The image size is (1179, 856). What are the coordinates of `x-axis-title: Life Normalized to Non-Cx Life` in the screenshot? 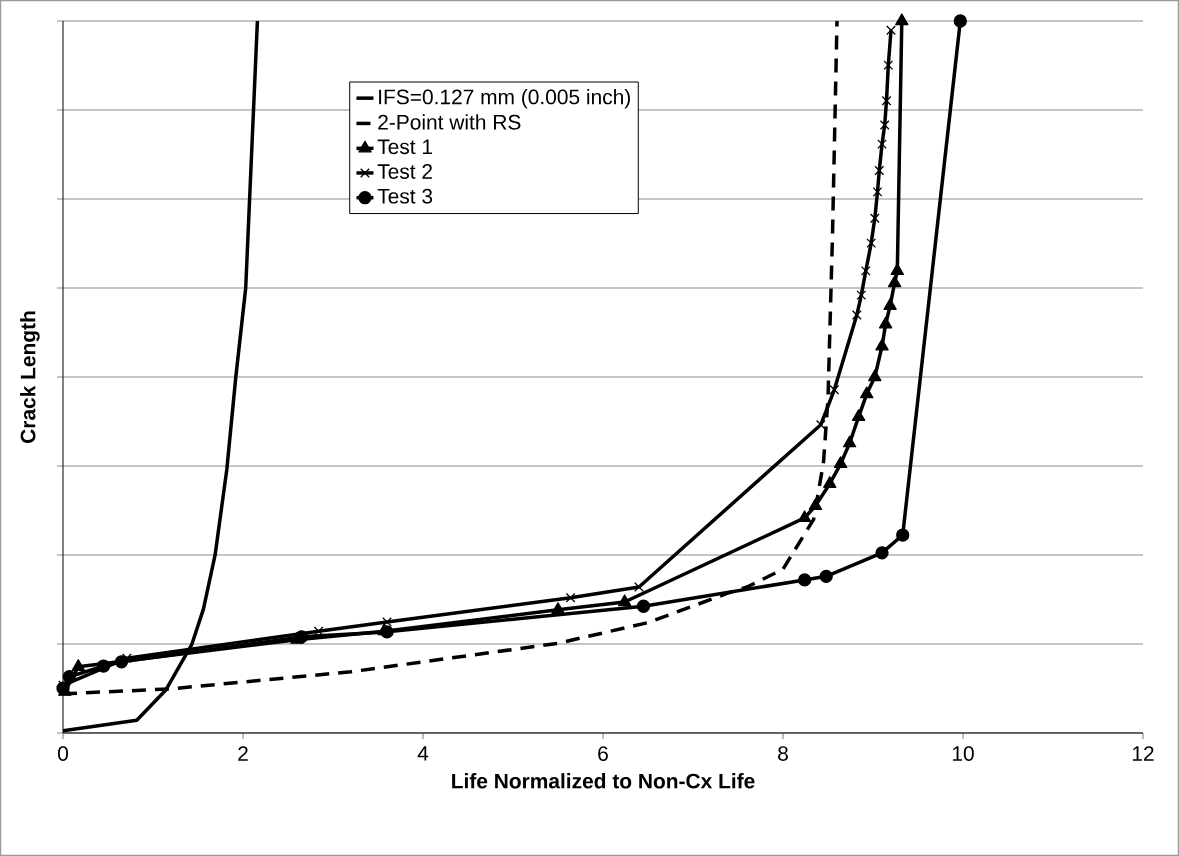 It's located at (603, 781).